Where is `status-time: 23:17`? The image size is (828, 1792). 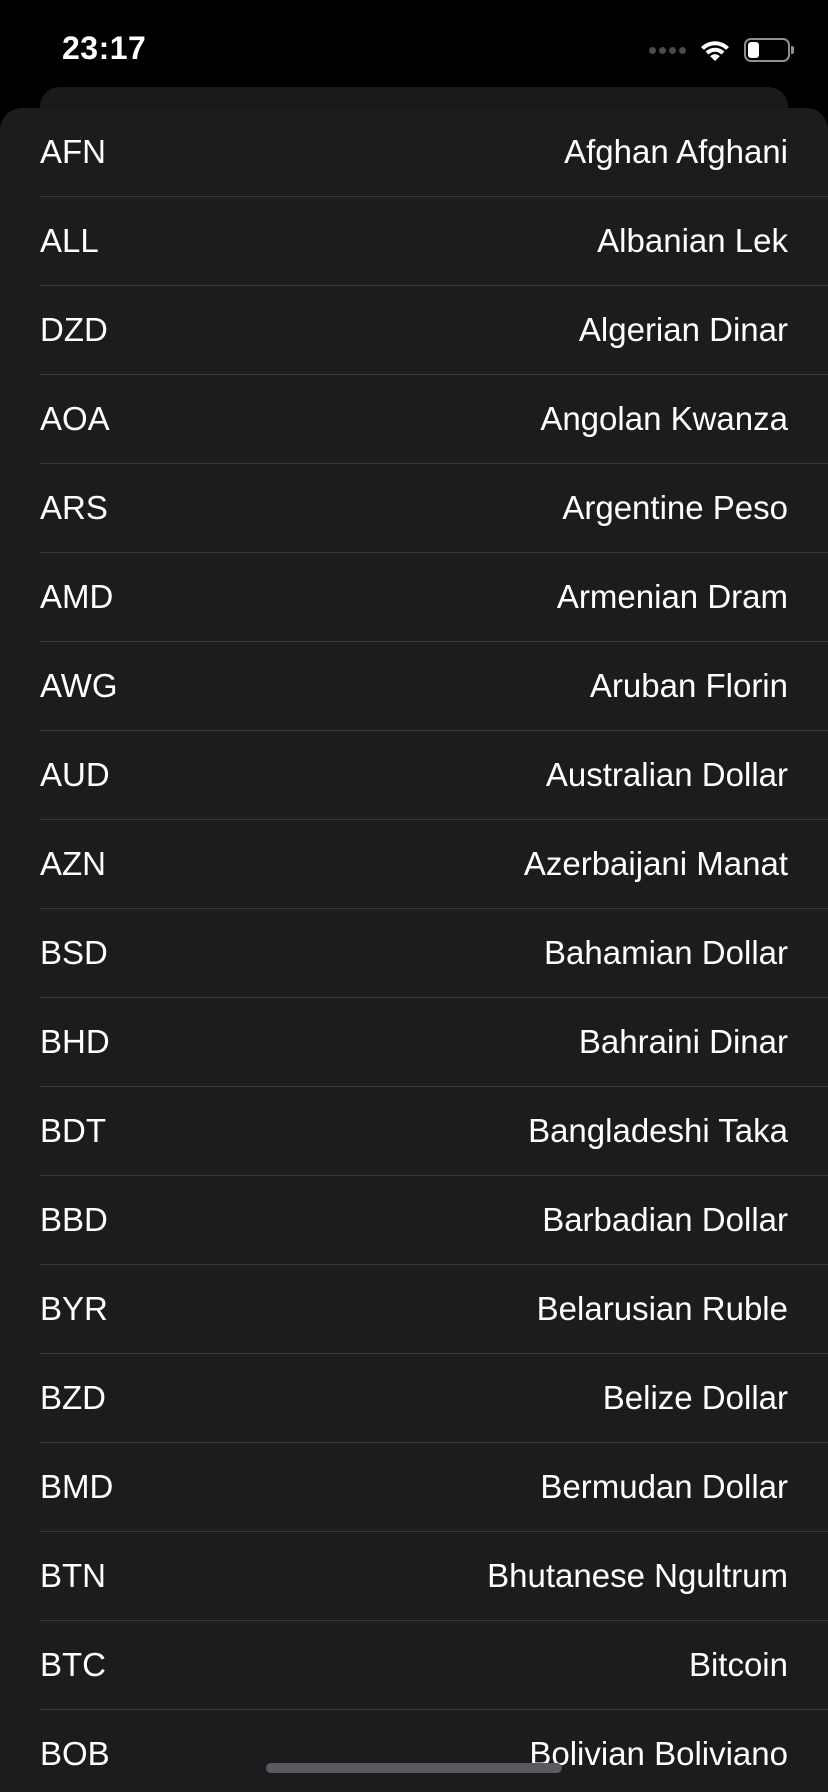
status-time: 23:17 is located at coordinates (104, 48).